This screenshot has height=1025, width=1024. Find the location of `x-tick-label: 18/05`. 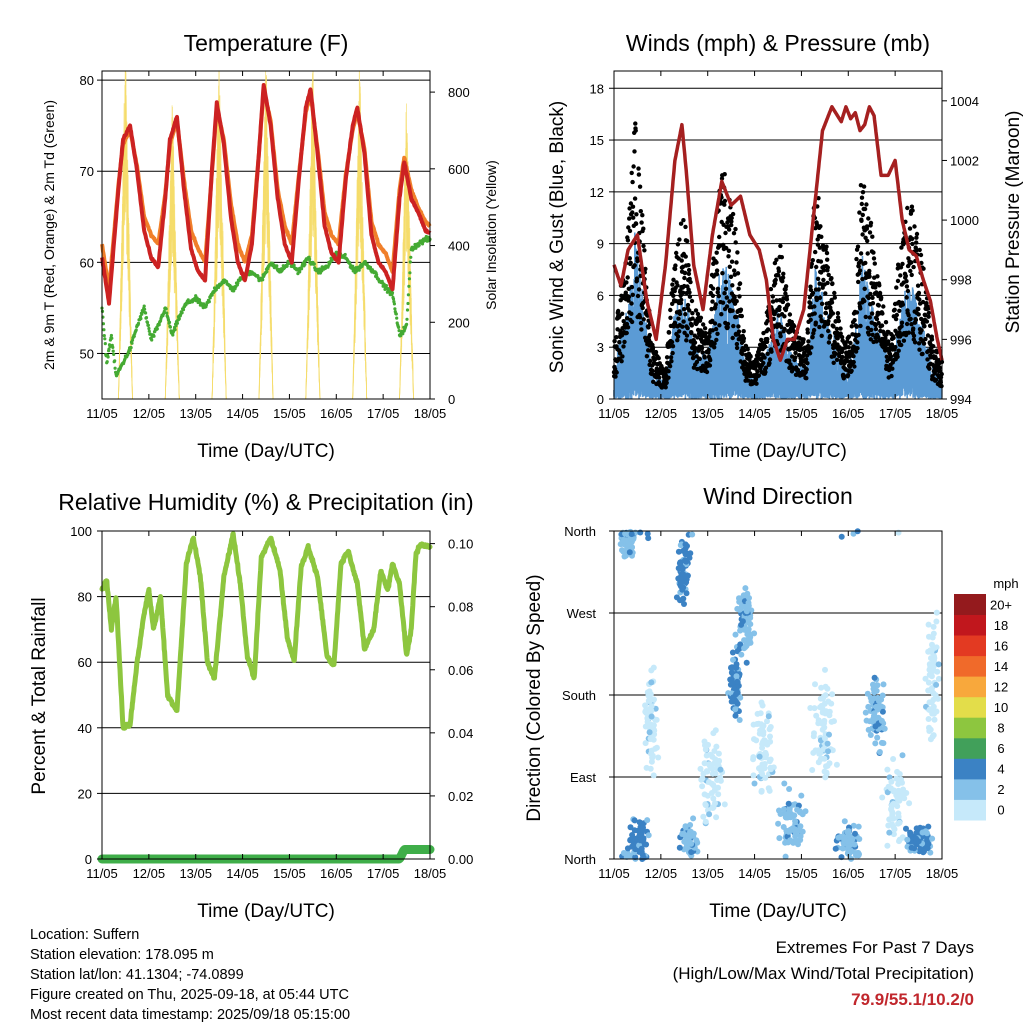

x-tick-label: 18/05 is located at coordinates (942, 413).